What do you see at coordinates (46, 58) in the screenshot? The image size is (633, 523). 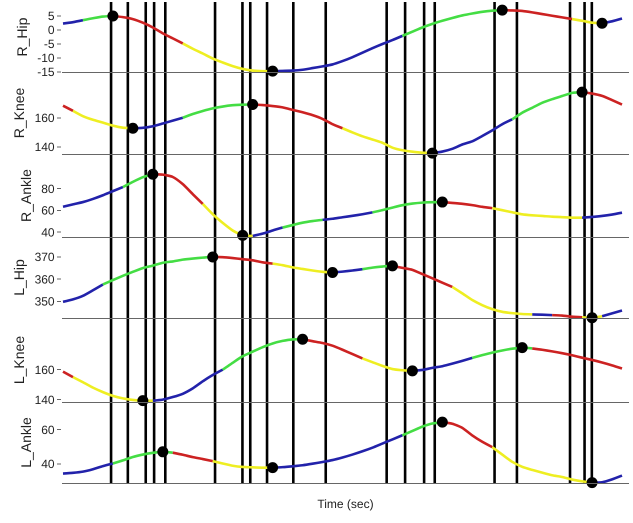 I see `y-tick-label: -10` at bounding box center [46, 58].